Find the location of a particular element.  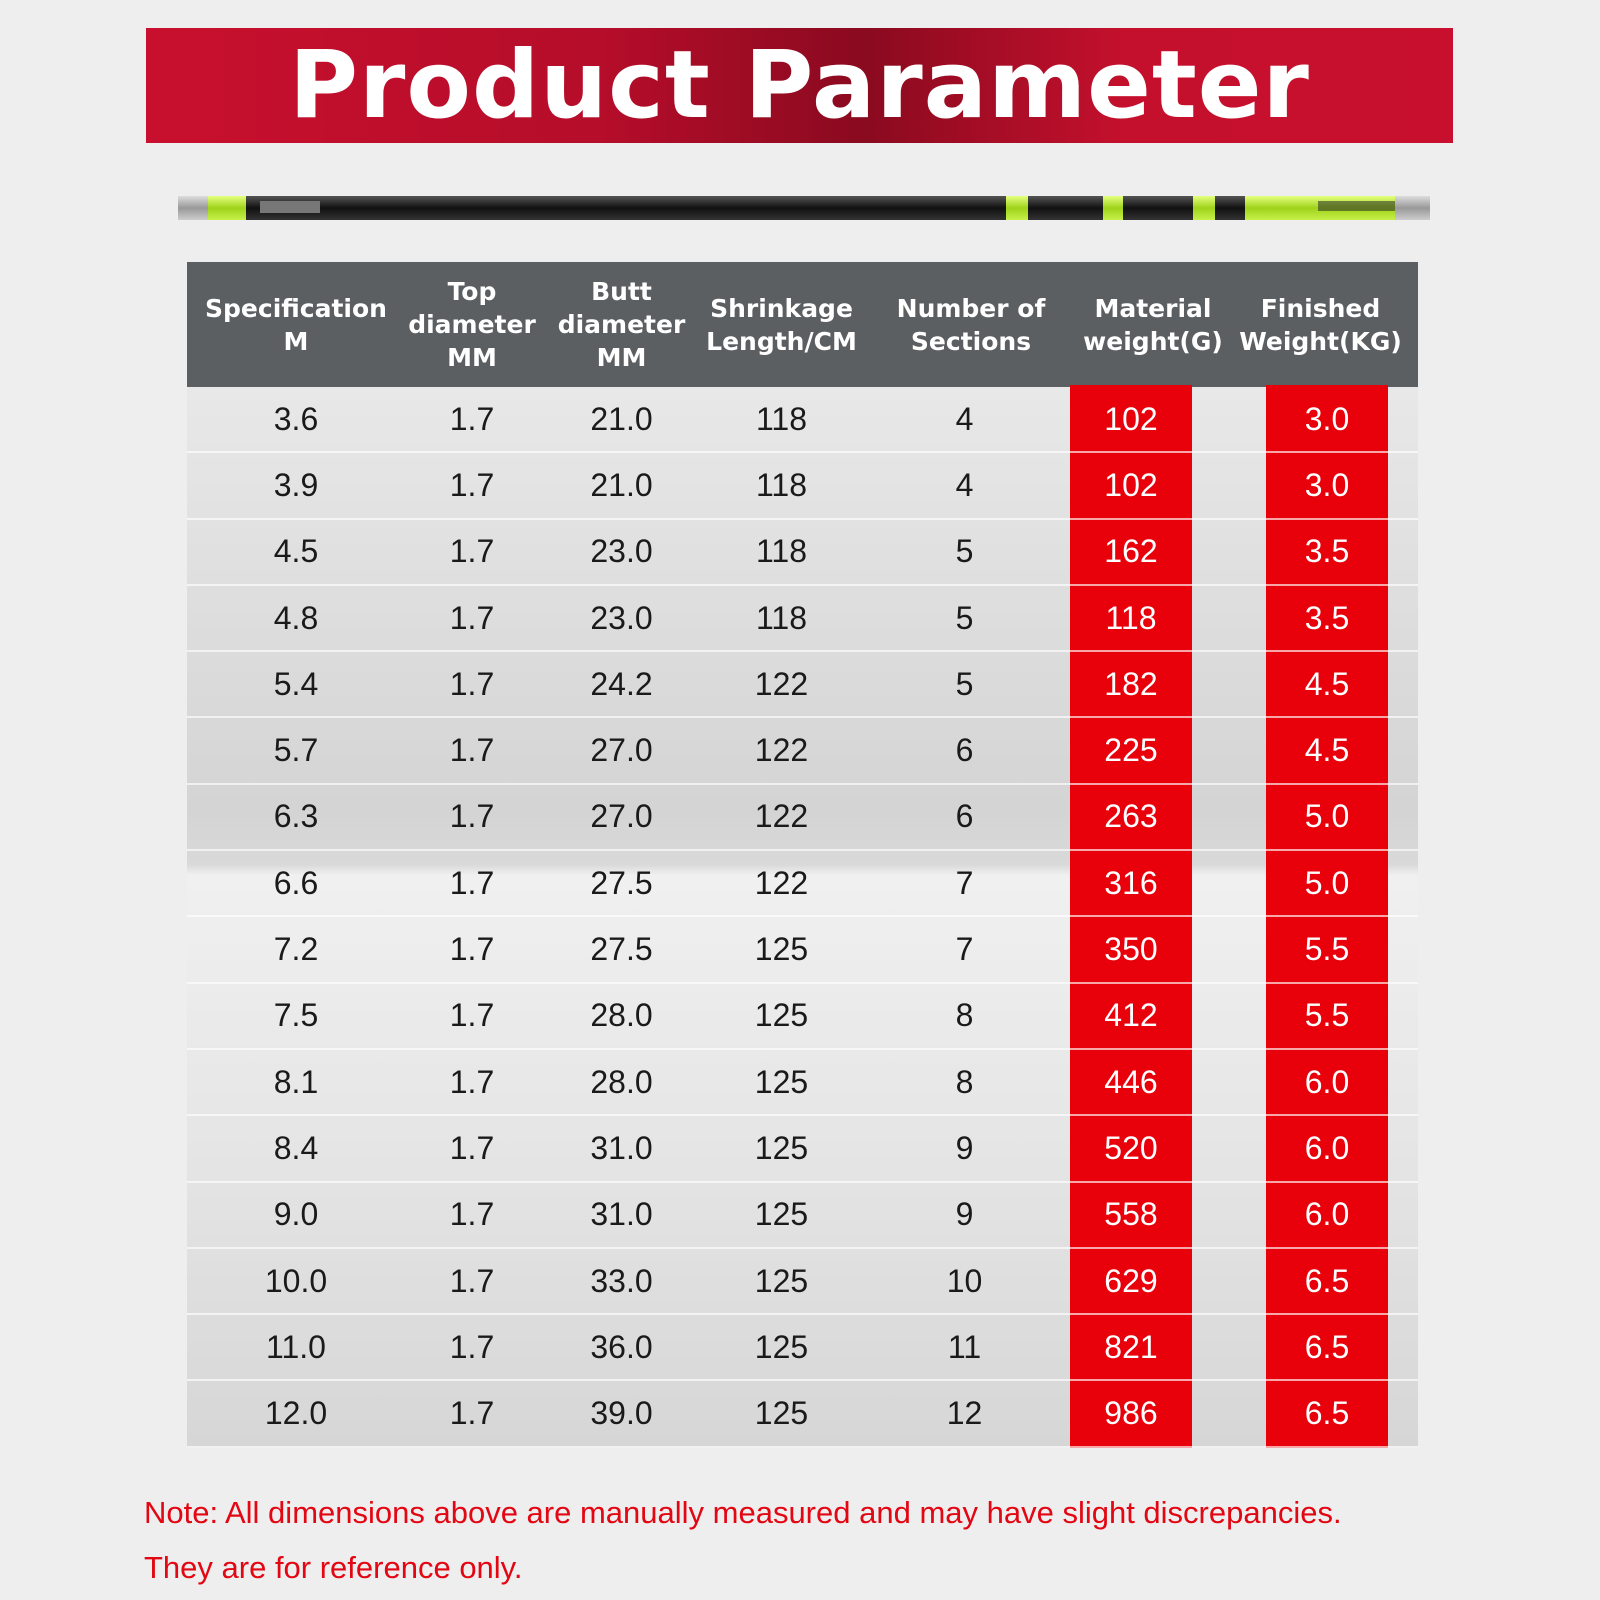

cell-specification: 7.2 is located at coordinates (296, 949).